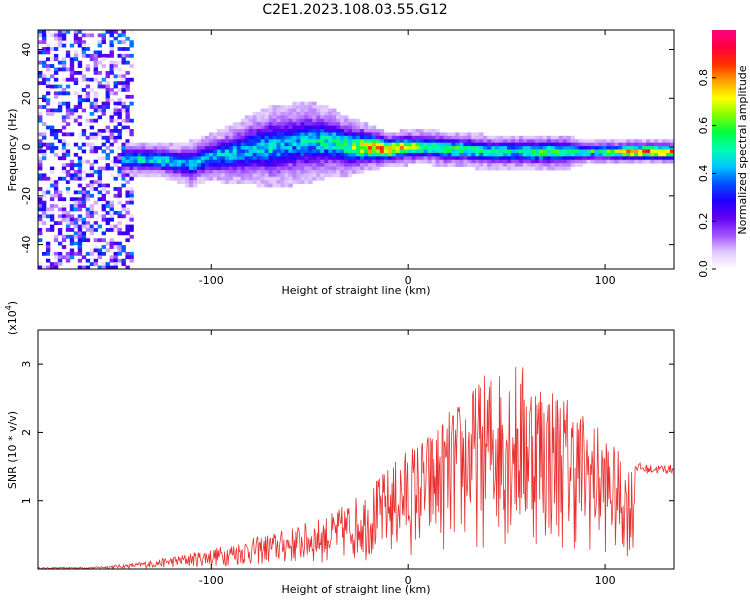 The width and height of the screenshot is (750, 600). I want to click on snr-y-axis-title: SNR (10 * v/v), so click(12, 450).